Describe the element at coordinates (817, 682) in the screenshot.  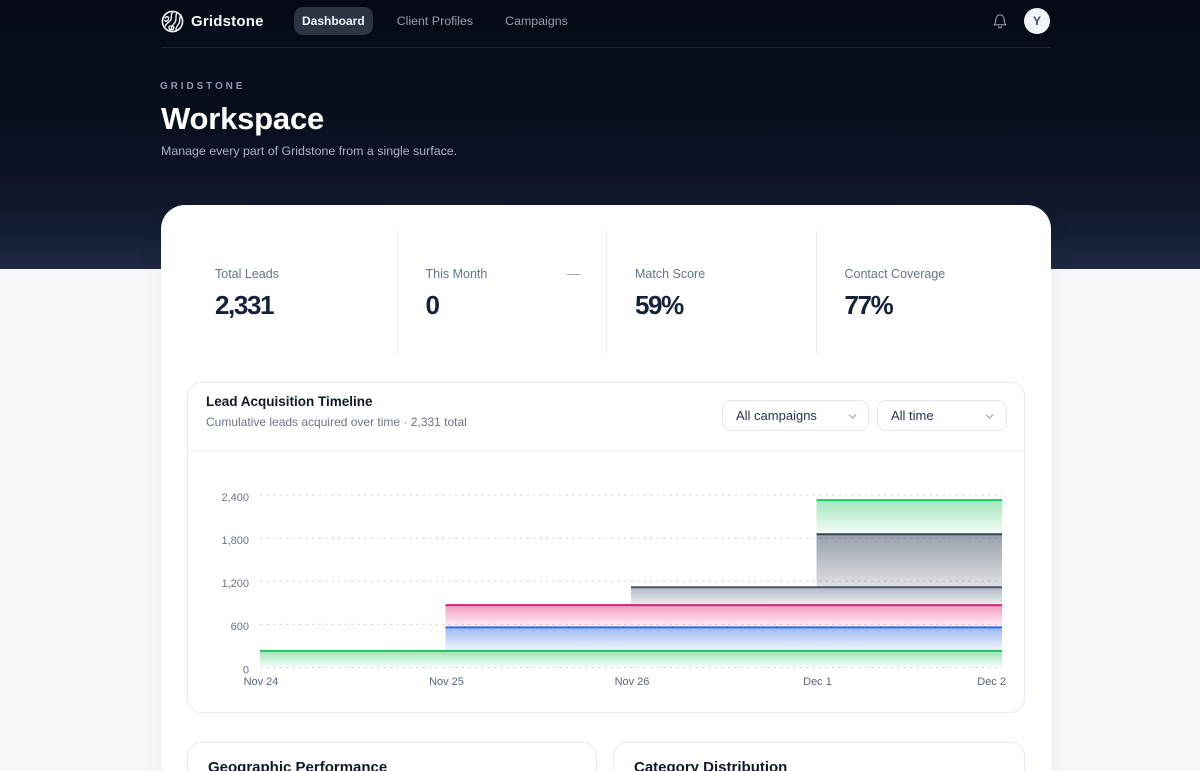
I see `svg-text: Dec 1` at that location.